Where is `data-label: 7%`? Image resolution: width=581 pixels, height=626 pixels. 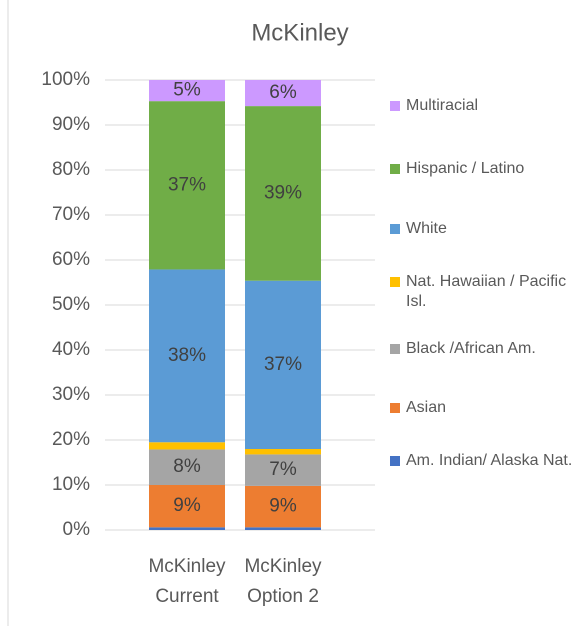 data-label: 7% is located at coordinates (283, 469).